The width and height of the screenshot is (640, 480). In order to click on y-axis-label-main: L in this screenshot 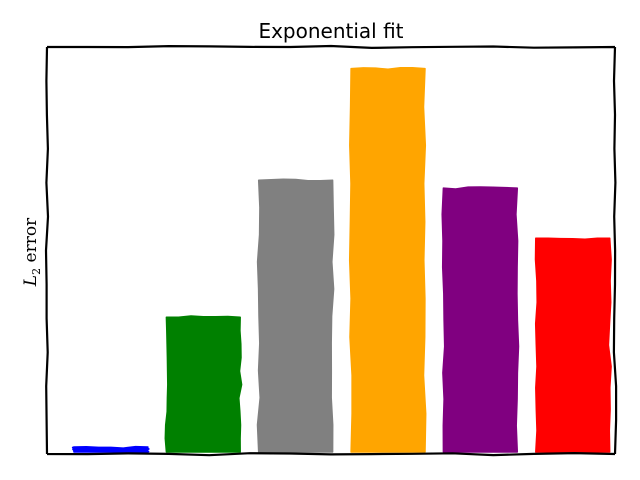, I will do `click(31, 281)`.